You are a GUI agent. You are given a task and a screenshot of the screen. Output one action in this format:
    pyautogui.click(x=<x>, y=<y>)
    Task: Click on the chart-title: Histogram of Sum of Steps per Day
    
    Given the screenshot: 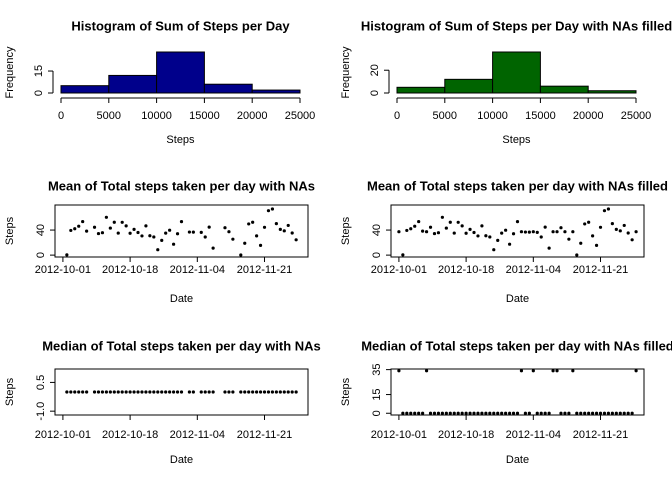 What is the action you would take?
    pyautogui.click(x=180, y=25)
    